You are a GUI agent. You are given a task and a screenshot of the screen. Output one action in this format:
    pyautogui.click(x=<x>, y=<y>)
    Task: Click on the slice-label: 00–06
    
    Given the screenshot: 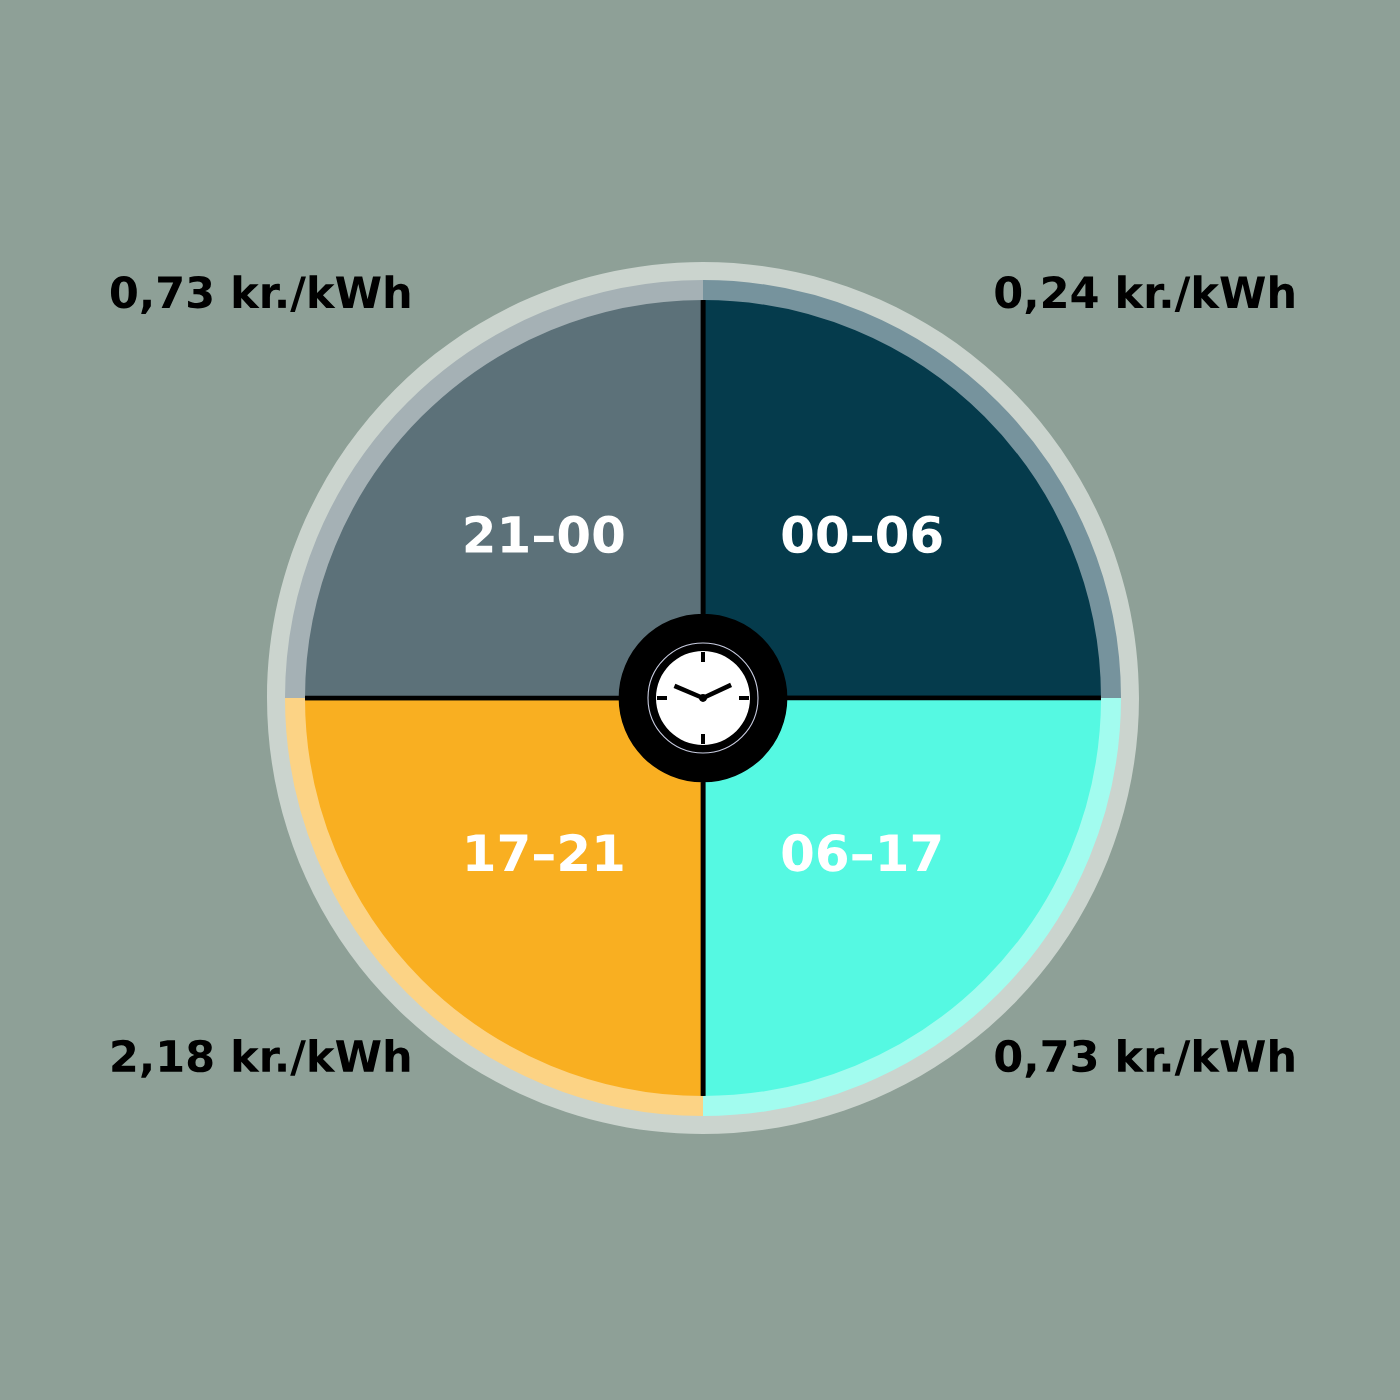 What is the action you would take?
    pyautogui.click(x=862, y=534)
    